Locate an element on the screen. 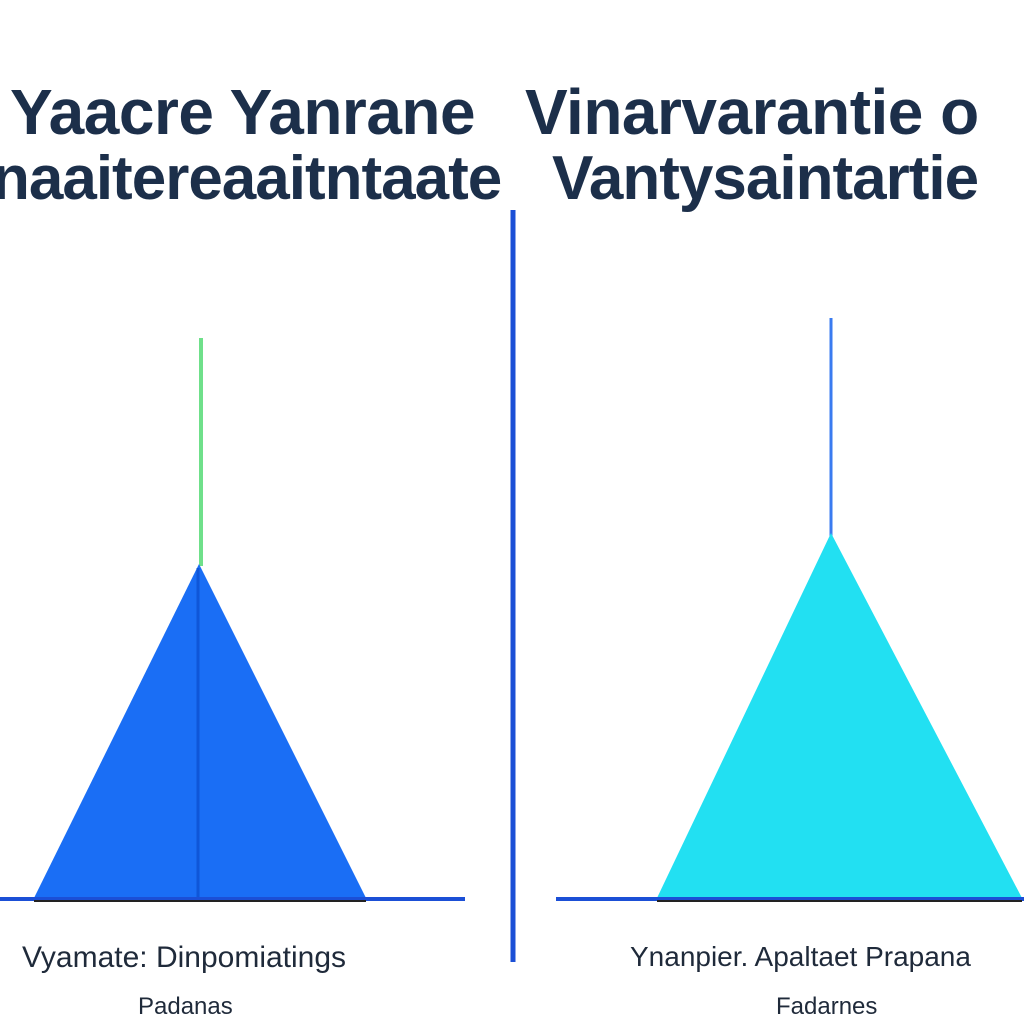 This screenshot has width=1024, height=1024. left-caption: Vyamate: Dinpomiatings is located at coordinates (184, 957).